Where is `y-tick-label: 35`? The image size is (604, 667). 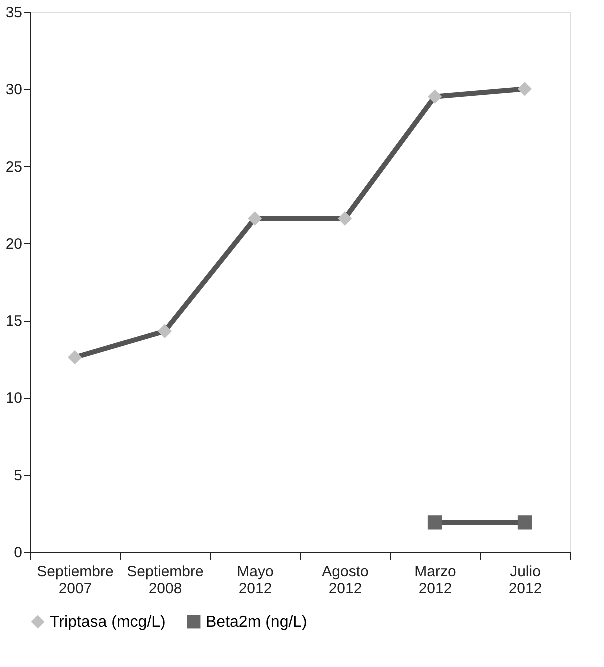 y-tick-label: 35 is located at coordinates (14, 13).